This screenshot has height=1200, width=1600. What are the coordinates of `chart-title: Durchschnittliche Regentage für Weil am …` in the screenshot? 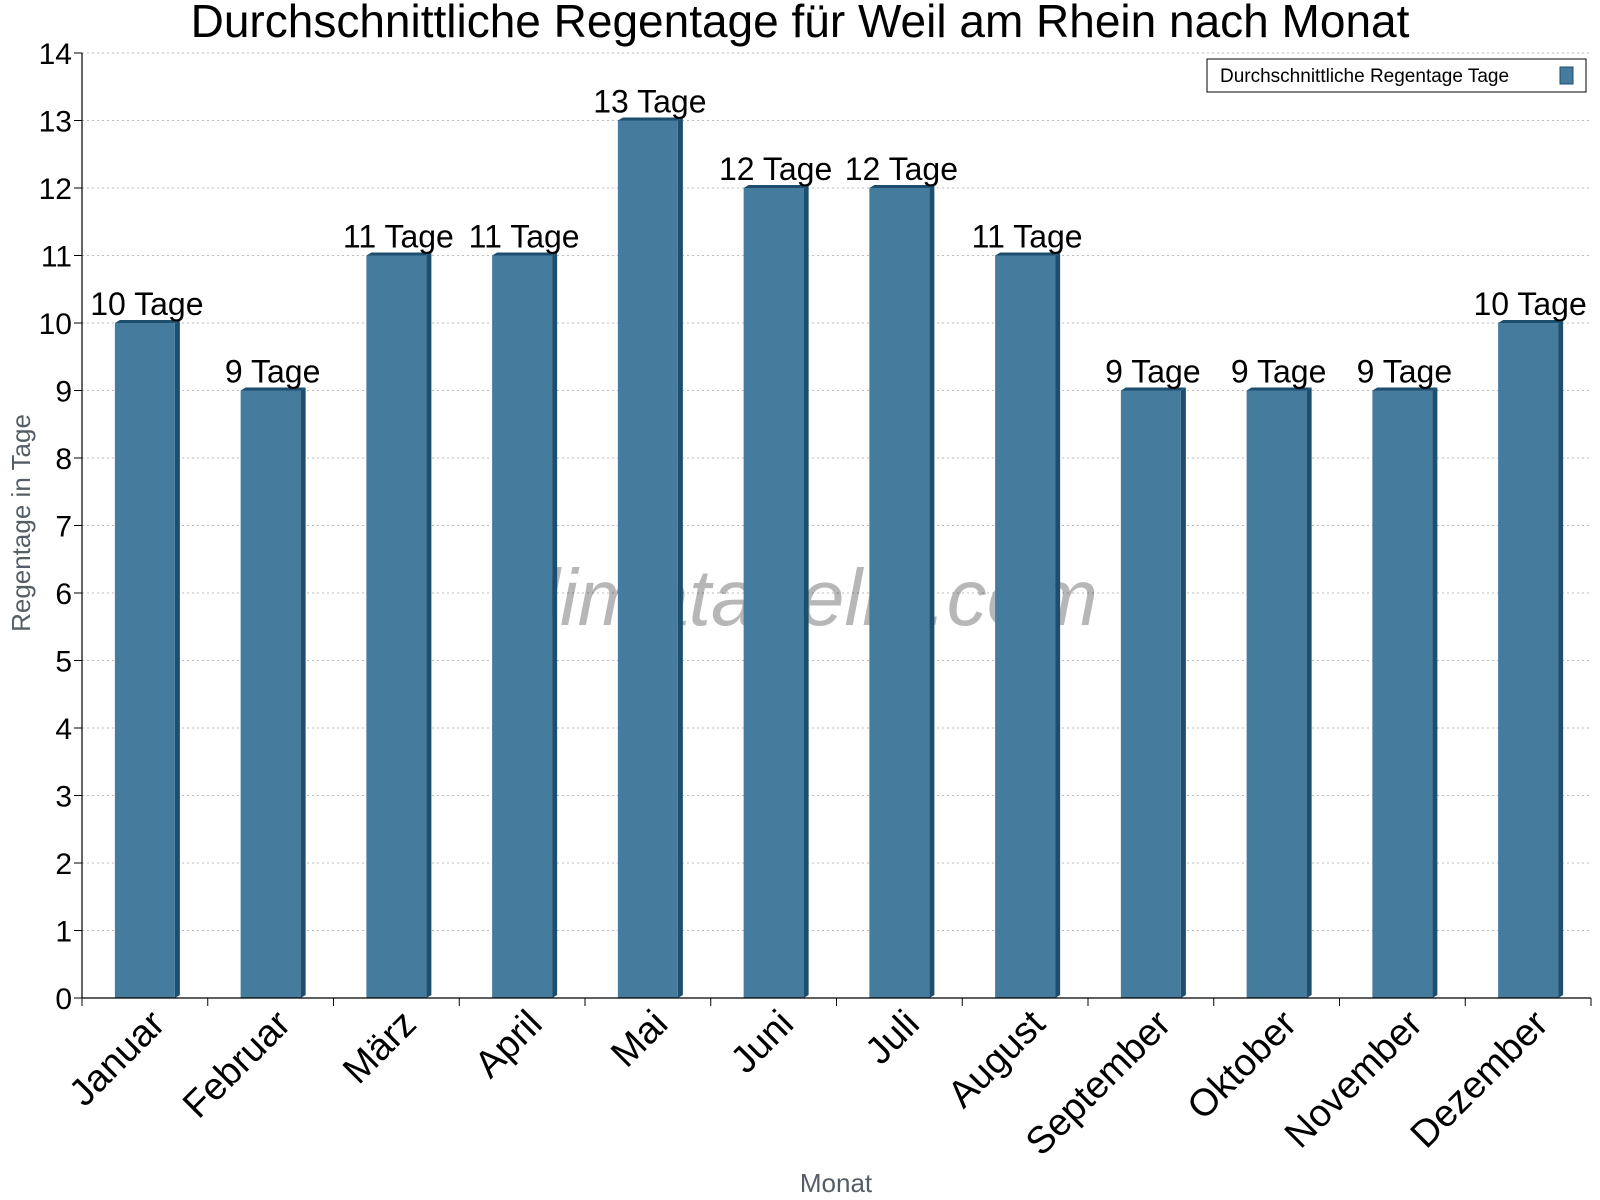 It's located at (800, 23).